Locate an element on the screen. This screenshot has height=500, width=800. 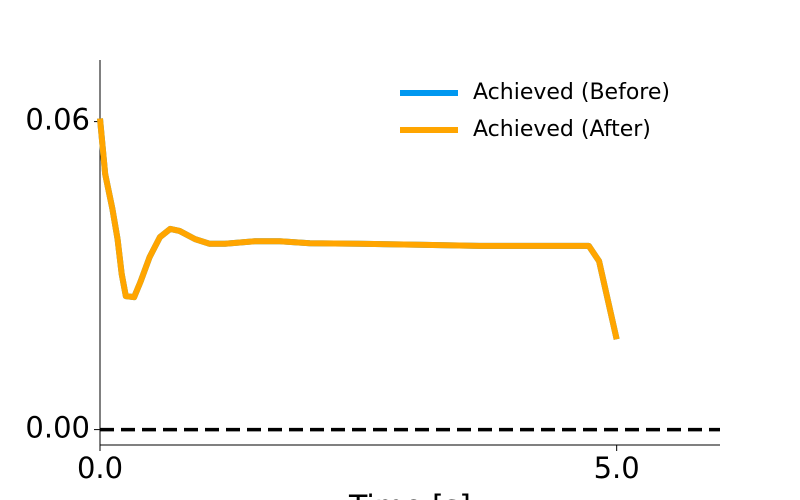
legend-label: Achieved (After) is located at coordinates (562, 129).